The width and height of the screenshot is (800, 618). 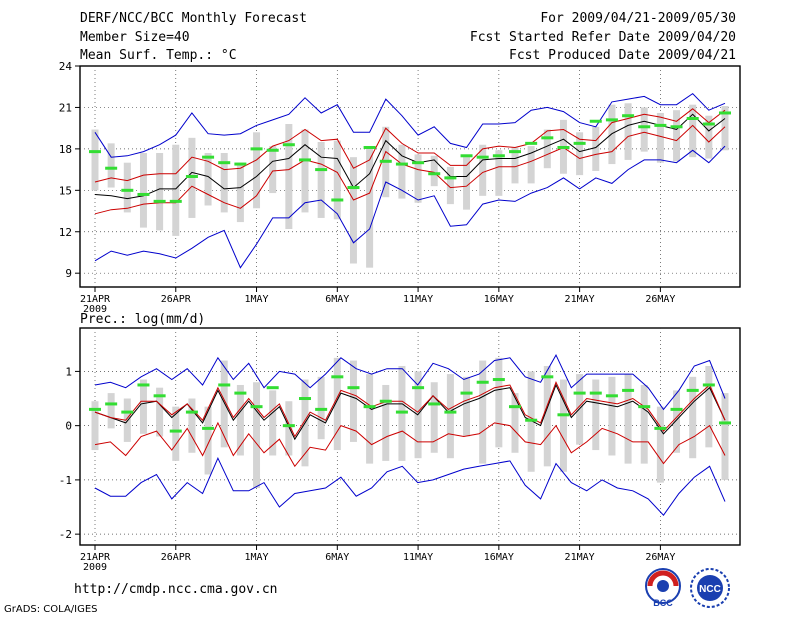 What do you see at coordinates (176, 589) in the screenshot?
I see `source-url: http://cmdp.ncc.cma.gov.cn` at bounding box center [176, 589].